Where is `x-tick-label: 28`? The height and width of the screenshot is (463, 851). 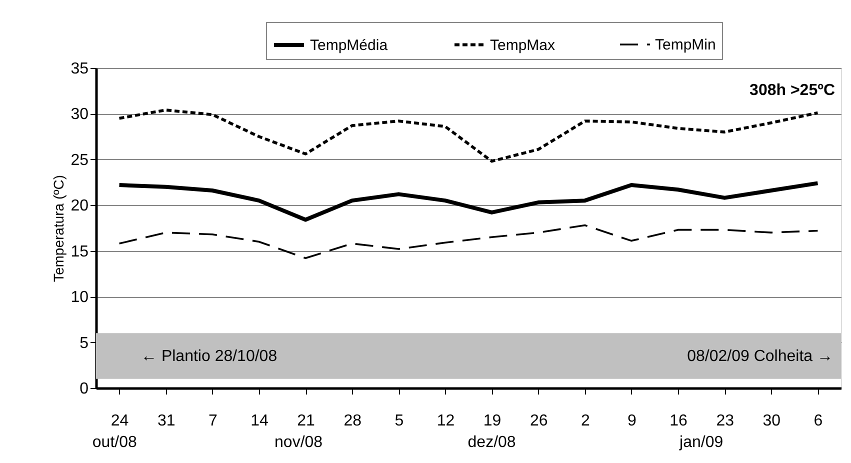
x-tick-label: 28 is located at coordinates (353, 421).